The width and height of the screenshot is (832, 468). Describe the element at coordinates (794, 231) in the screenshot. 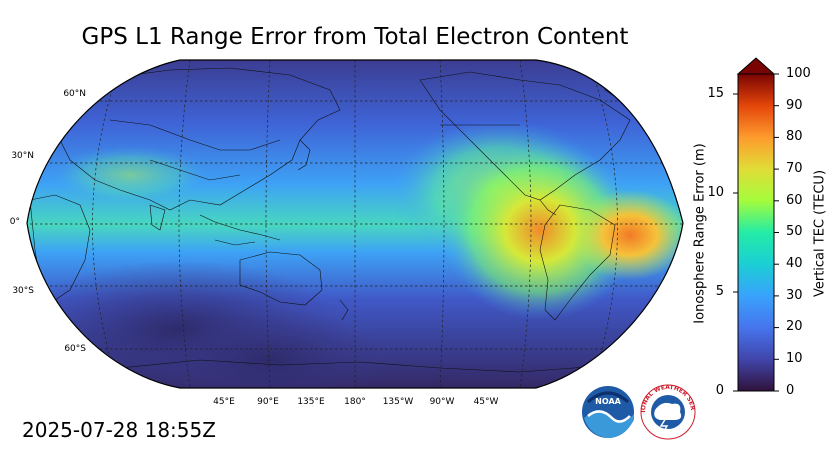

I see `colorbar-tick-50: 50` at that location.